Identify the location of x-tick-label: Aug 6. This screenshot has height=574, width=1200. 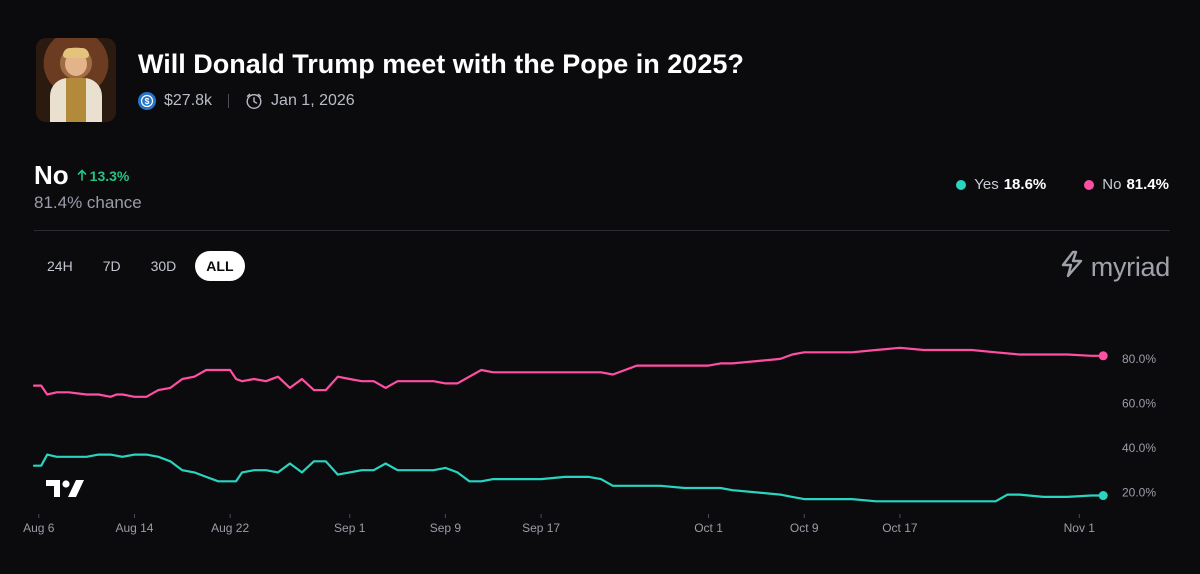
(39, 528).